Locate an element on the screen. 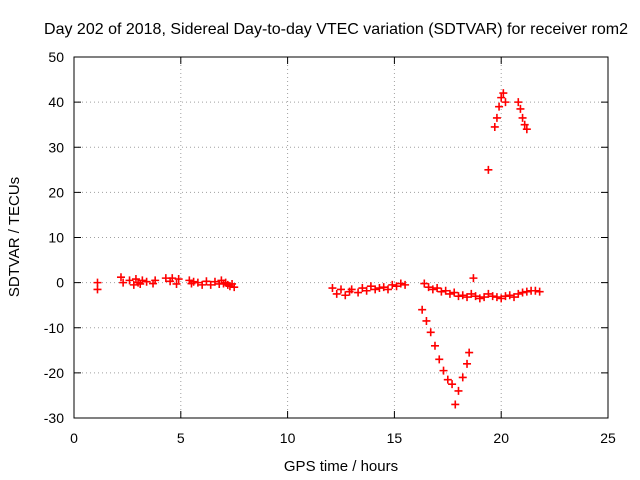 This screenshot has width=640, height=480. y-tick-labels: -30 -20 -10 0 10 20 30 40 50 is located at coordinates (54, 237).